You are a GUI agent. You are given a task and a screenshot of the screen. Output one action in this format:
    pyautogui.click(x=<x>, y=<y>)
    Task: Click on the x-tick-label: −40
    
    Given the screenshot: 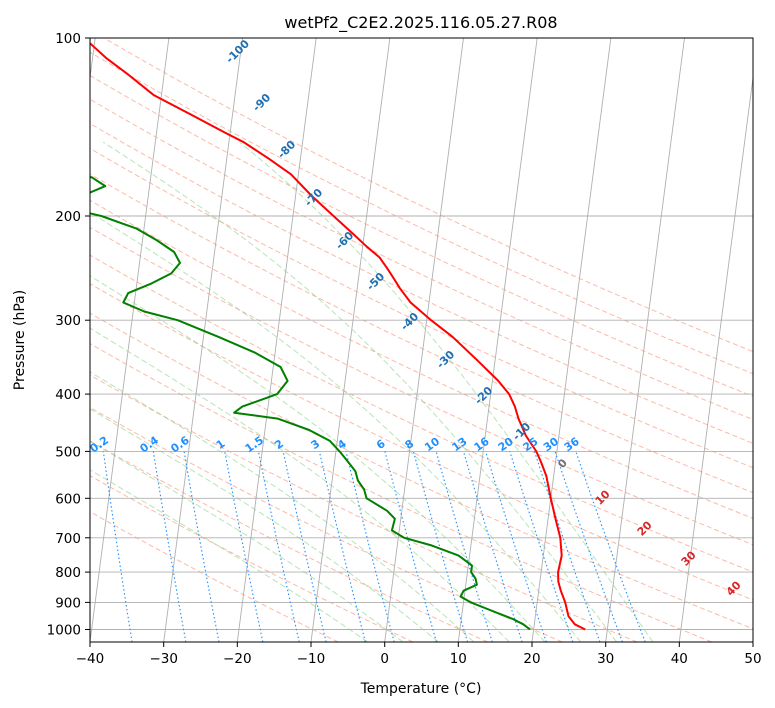 What is the action you would take?
    pyautogui.click(x=90, y=659)
    